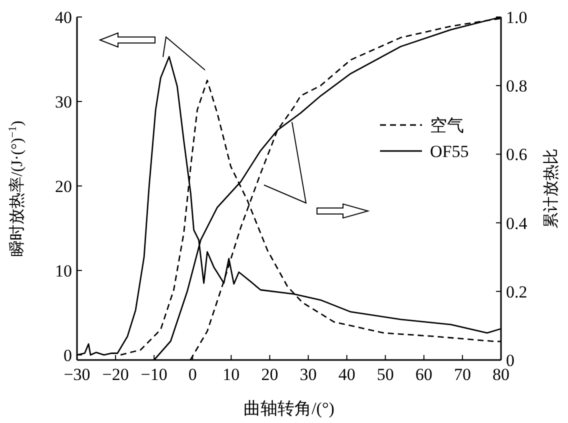 This screenshot has width=568, height=423. Describe the element at coordinates (63, 102) in the screenshot. I see `y-tick-label: 30` at that location.